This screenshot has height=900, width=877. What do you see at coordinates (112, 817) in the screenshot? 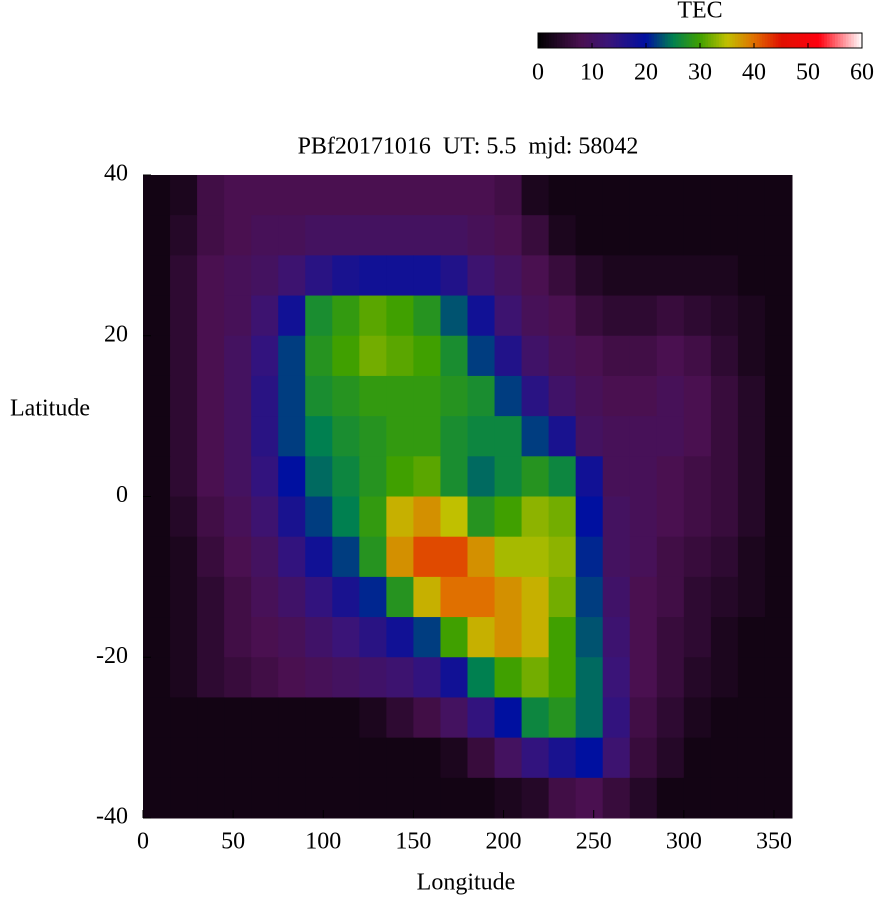
I see `y-tick-label: -40` at bounding box center [112, 817].